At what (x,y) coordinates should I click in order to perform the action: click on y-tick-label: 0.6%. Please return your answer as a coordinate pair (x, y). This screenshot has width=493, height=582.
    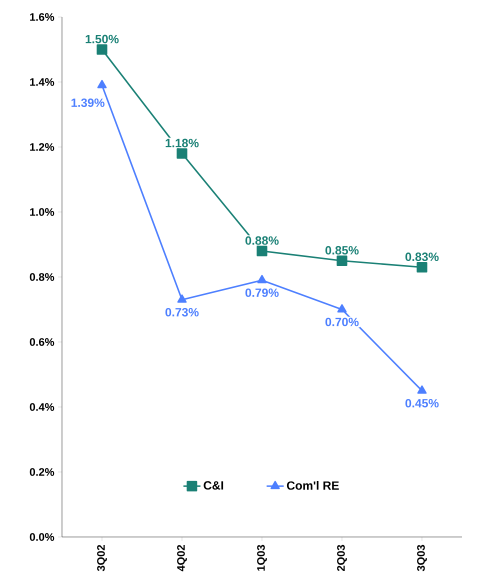
    Looking at the image, I should click on (42, 342).